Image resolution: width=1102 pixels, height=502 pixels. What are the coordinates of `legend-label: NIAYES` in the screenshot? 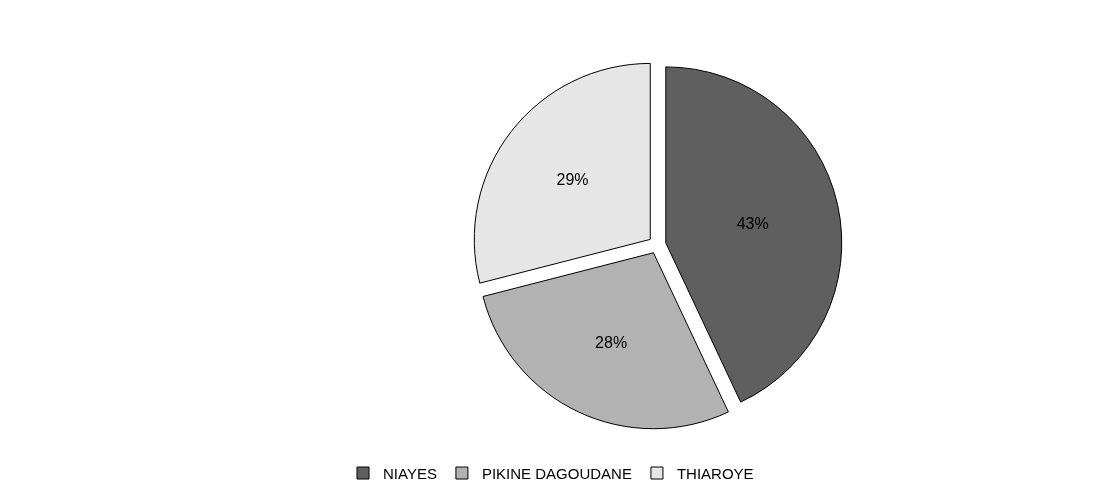 It's located at (410, 473).